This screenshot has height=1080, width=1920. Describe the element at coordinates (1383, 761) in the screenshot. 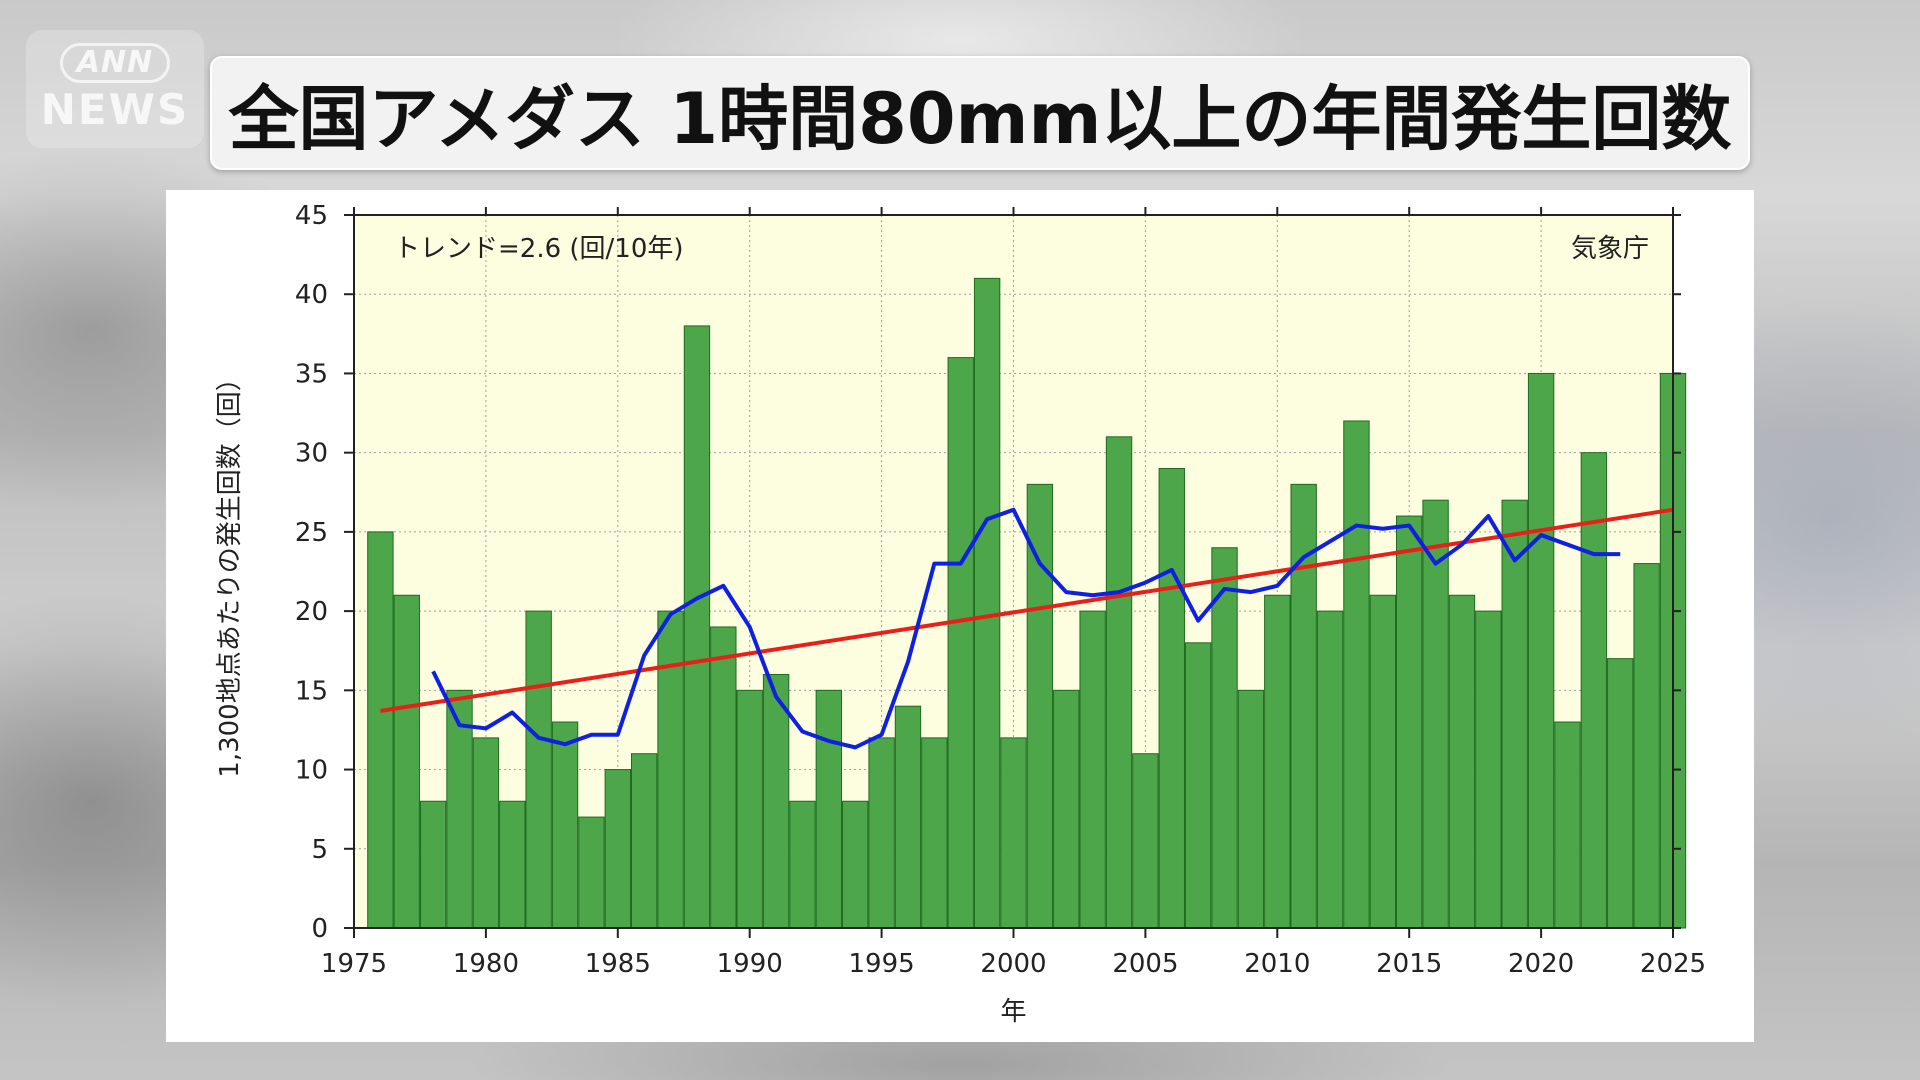

I see `bar-2014` at that location.